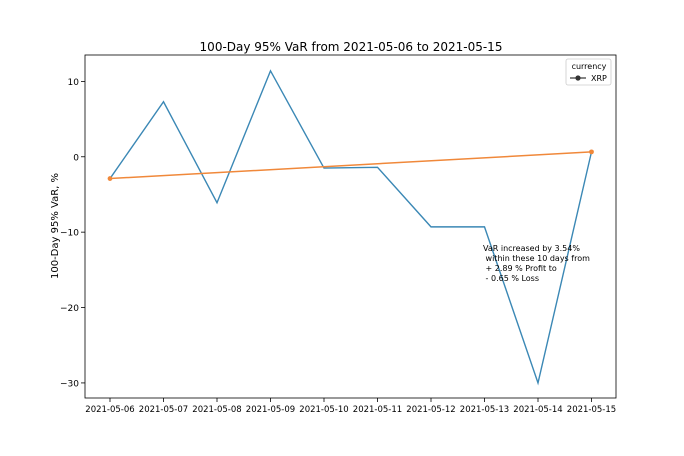 The height and width of the screenshot is (456, 684). Describe the element at coordinates (350, 165) in the screenshot. I see `trend-line` at that location.